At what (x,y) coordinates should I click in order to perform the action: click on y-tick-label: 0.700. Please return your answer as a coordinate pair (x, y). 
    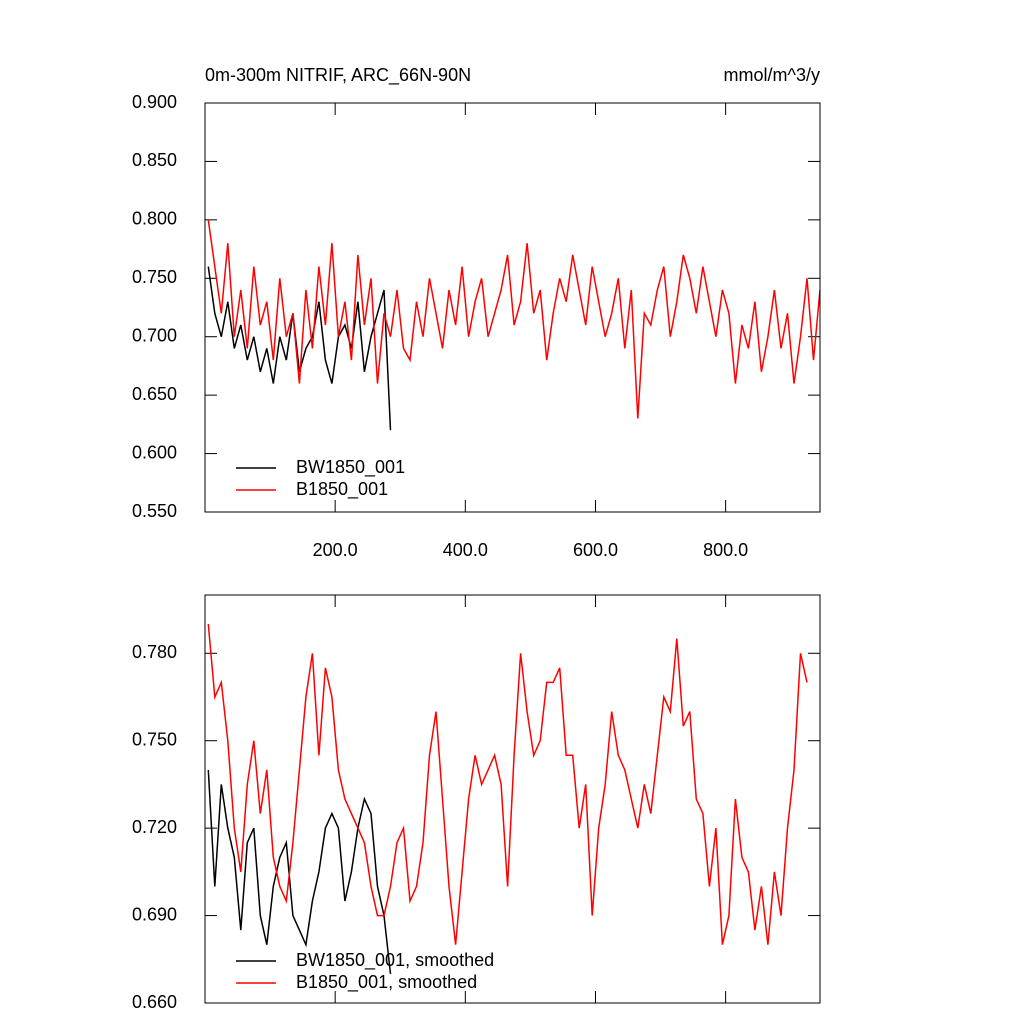
    Looking at the image, I should click on (154, 335).